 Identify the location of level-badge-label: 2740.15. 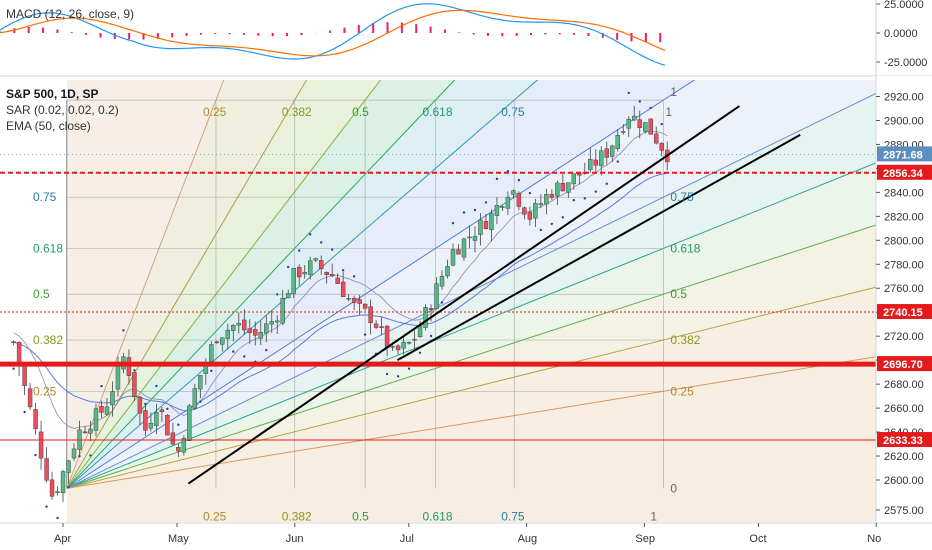
(903, 313).